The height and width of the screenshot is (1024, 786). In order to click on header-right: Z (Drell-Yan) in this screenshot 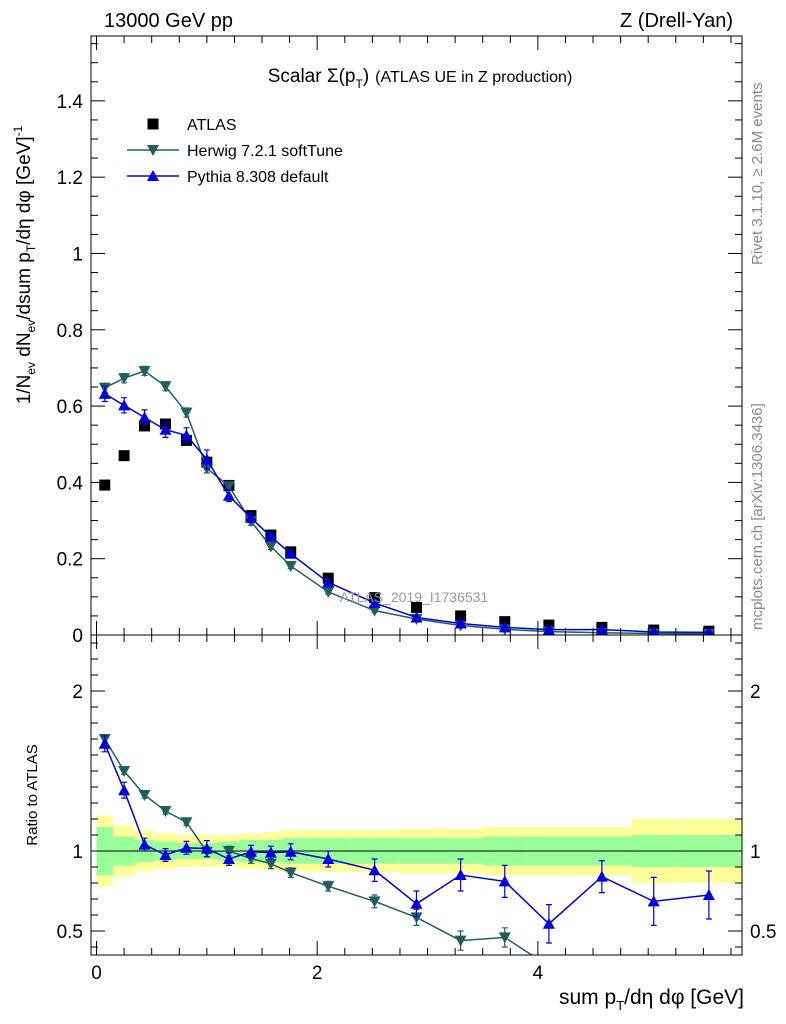, I will do `click(676, 21)`.